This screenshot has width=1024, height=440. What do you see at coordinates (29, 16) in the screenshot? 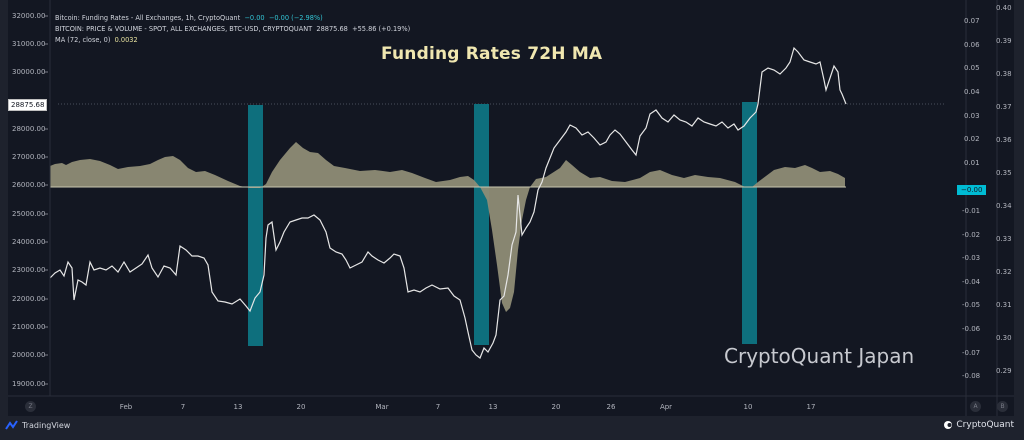
I see `left-tick: 32000.00` at bounding box center [29, 16].